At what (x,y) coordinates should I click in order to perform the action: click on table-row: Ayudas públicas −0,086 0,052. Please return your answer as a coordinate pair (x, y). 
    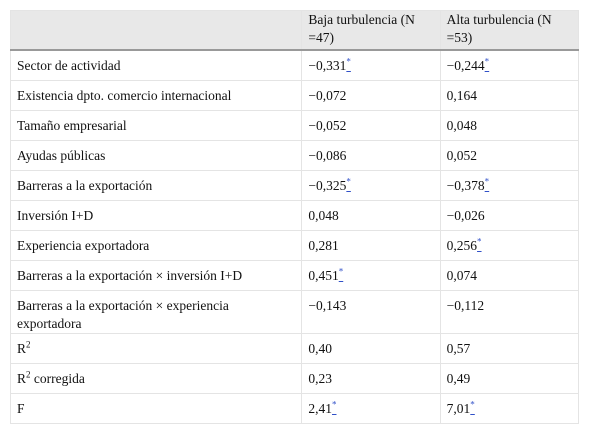
    Looking at the image, I should click on (294, 155).